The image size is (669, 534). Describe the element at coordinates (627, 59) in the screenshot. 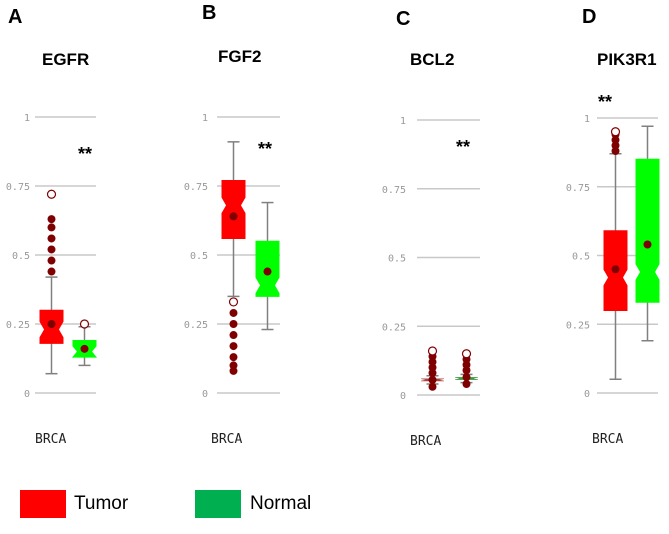

I see `title-pik3r1: PIK3R1` at that location.